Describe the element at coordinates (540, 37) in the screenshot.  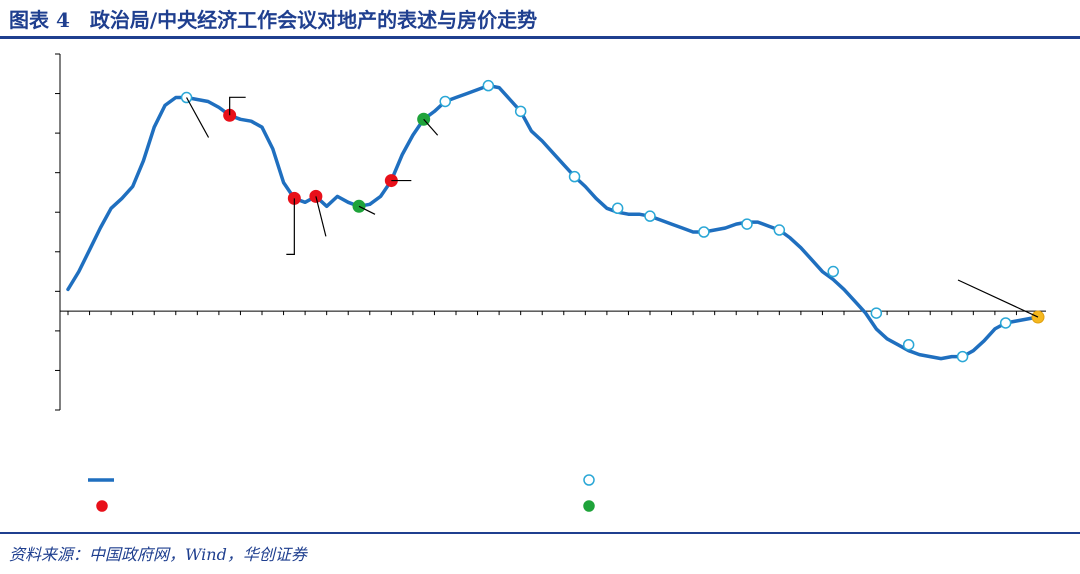
I see `title-rule` at that location.